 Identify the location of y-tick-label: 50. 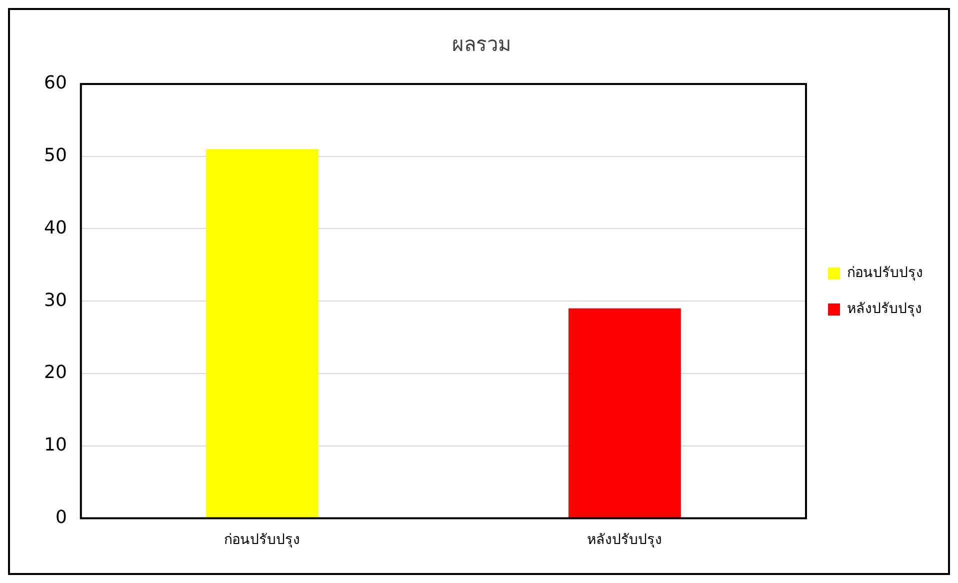
(55, 155).